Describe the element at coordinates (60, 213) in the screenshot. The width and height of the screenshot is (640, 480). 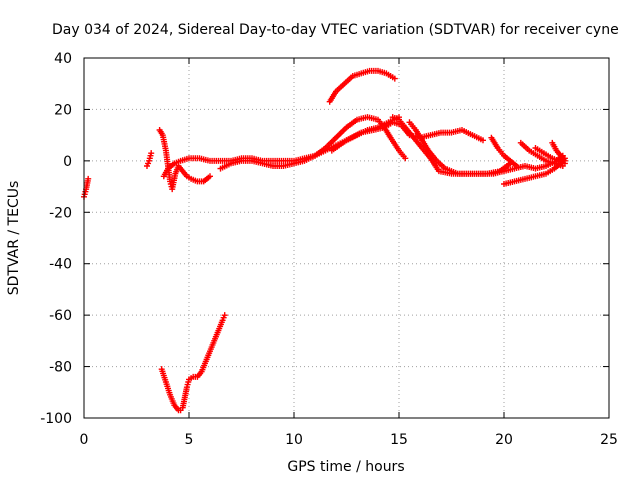
I see `y-tick-label: -20` at that location.